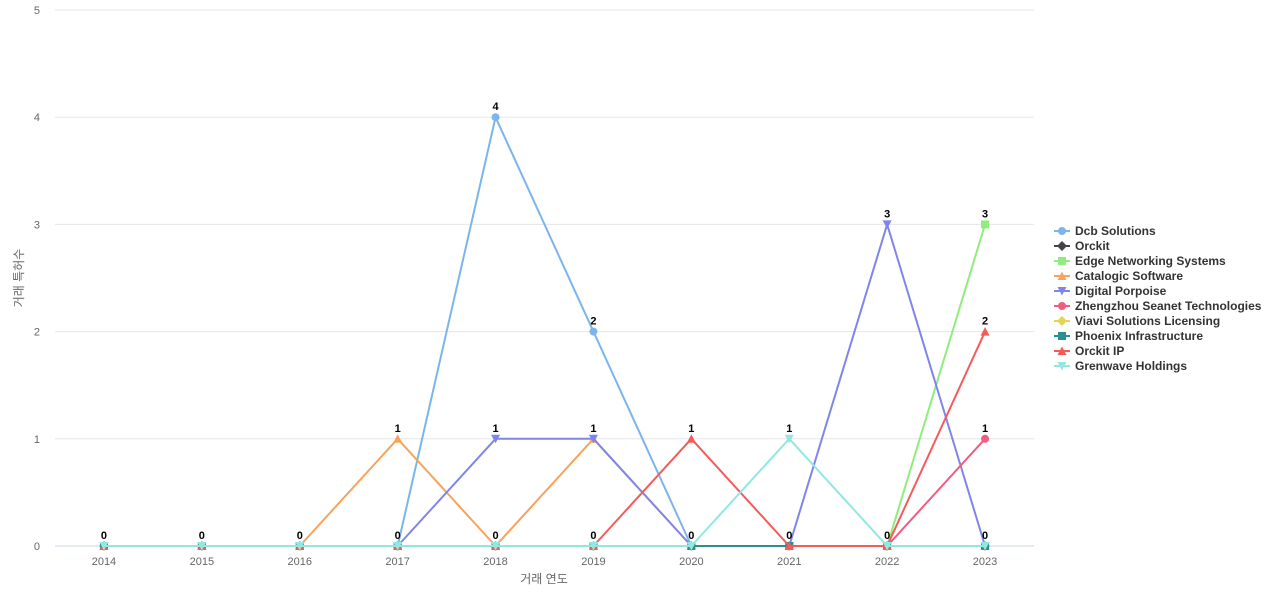 The width and height of the screenshot is (1280, 600). I want to click on legend-label: Zhengzhou Seanet Technologies, so click(1168, 306).